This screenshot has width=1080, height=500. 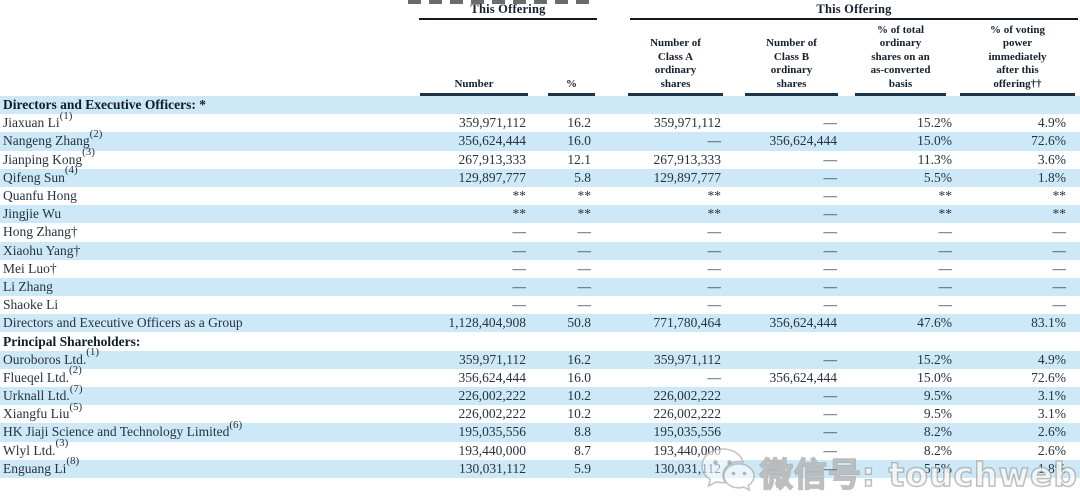 I want to click on cell-shareholder-name: Ouroboros Ltd.(1), so click(x=51, y=356).